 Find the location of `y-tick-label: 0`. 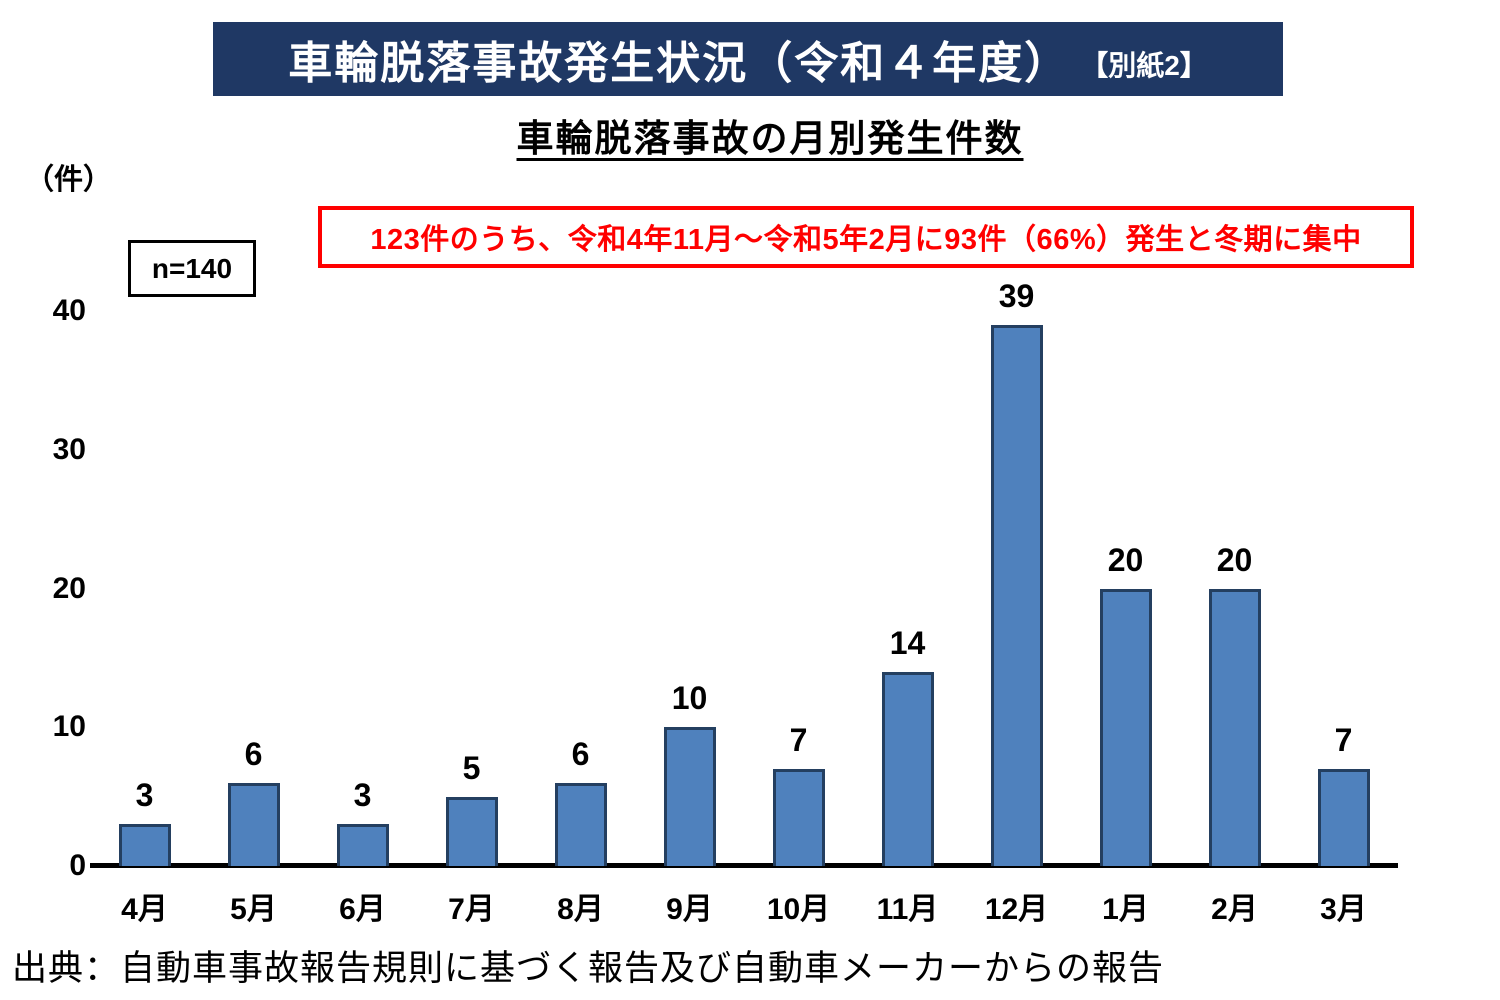

y-tick-label: 0 is located at coordinates (77, 865).